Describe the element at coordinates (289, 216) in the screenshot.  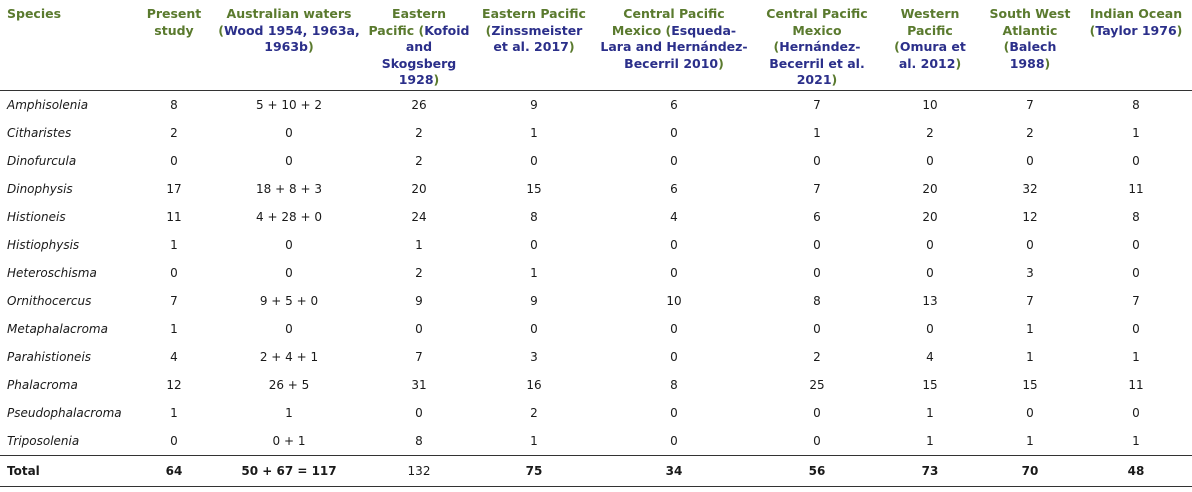
I see `cell-australian: 4 + 28 + 0` at that location.